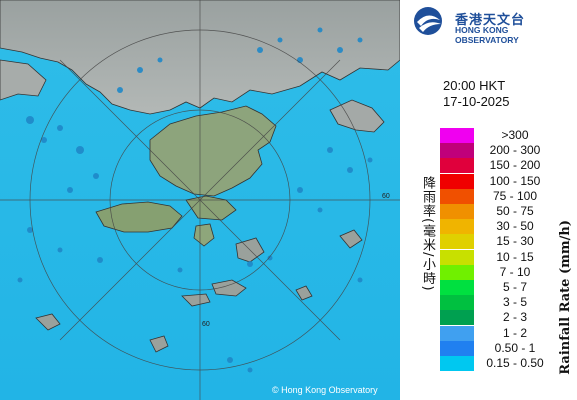 This screenshot has height=400, width=577. Describe the element at coordinates (515, 165) in the screenshot. I see `legend-label: 150 - 200` at that location.